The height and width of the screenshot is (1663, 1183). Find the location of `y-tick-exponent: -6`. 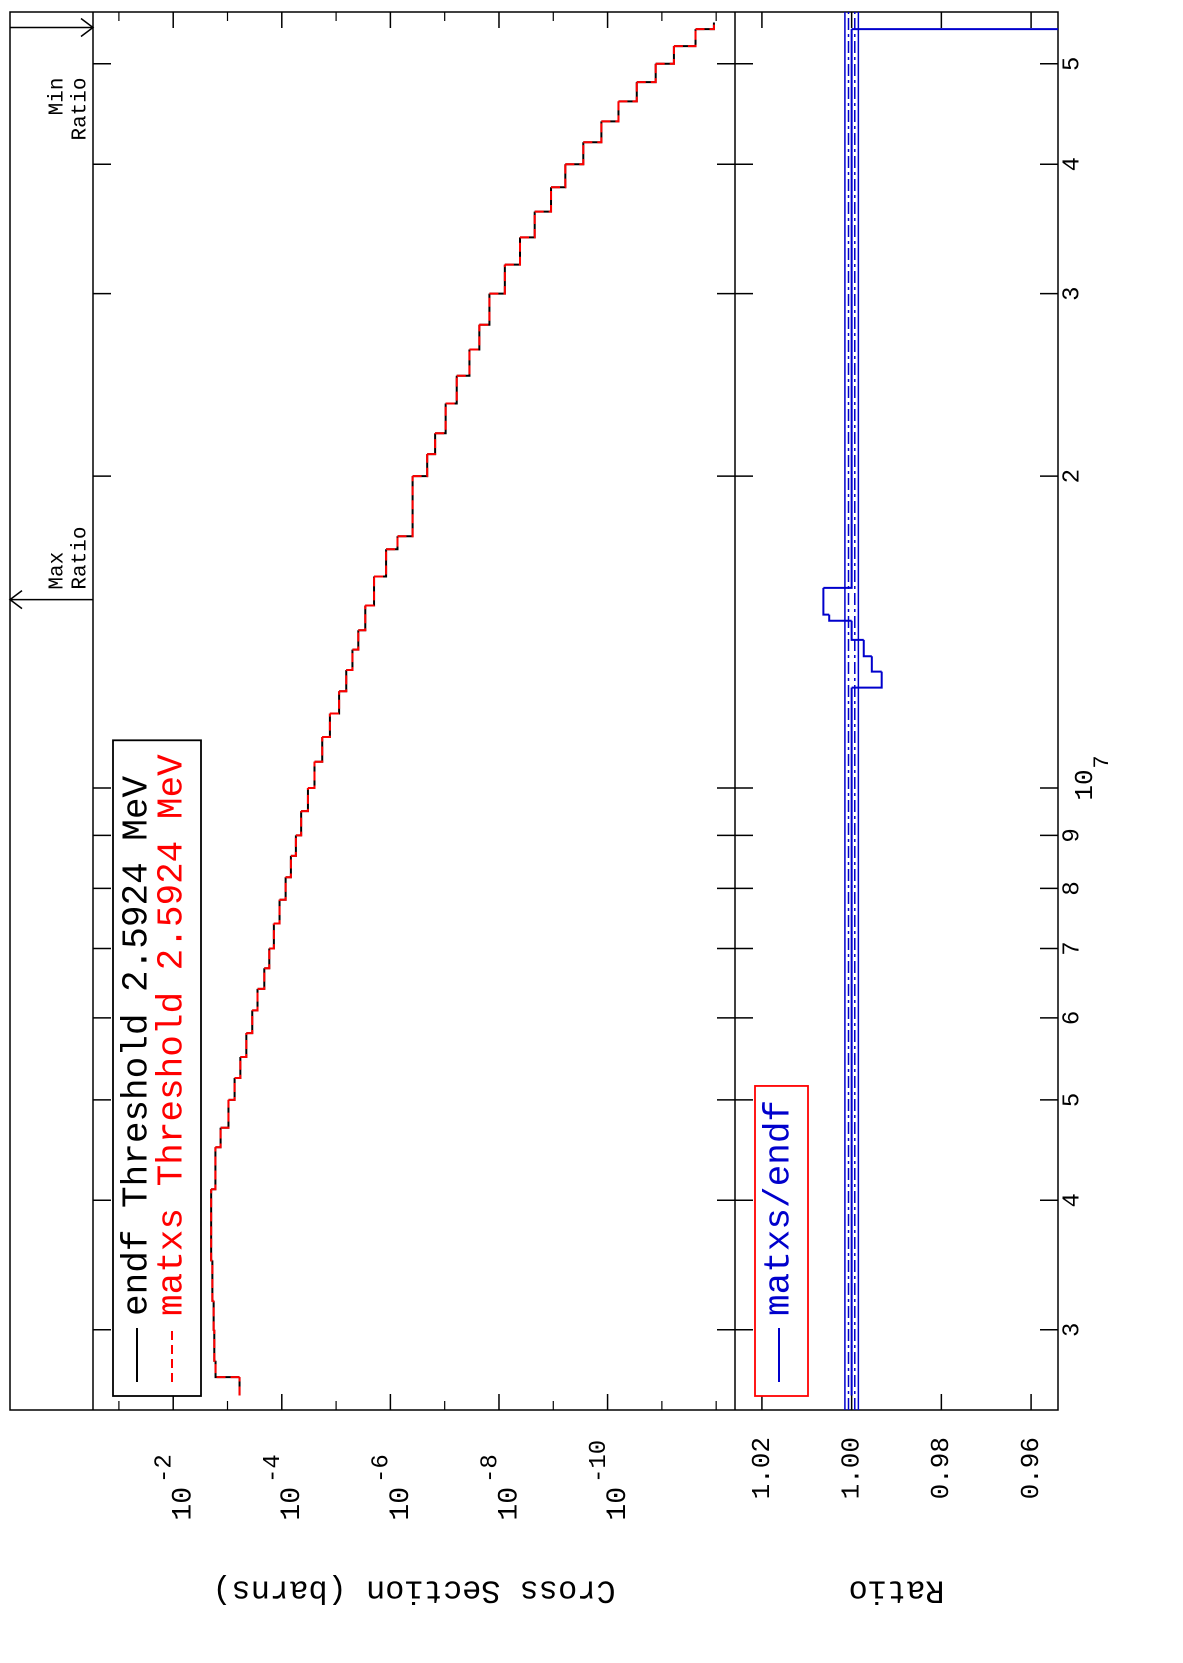

y-tick-exponent: -6 is located at coordinates (382, 1468).